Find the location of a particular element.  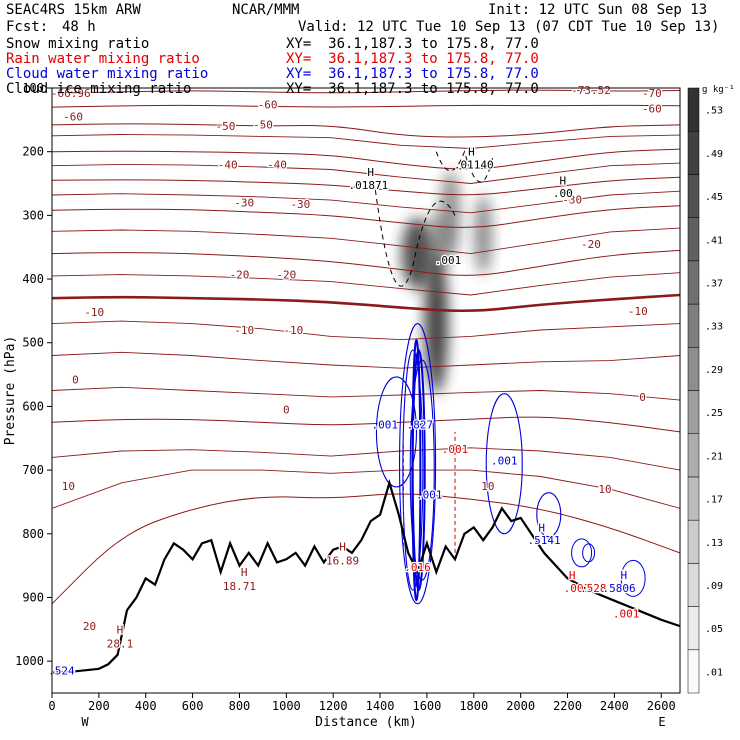

colorbar-label: .05 is located at coordinates (714, 629).